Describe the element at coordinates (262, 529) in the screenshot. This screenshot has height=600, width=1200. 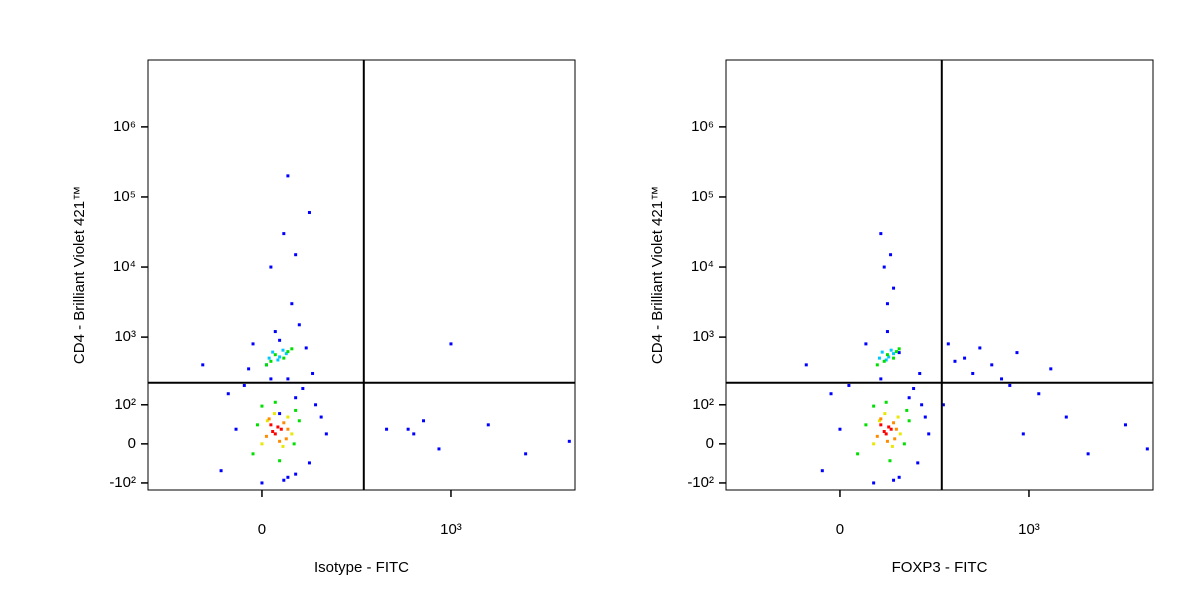
I see `x-tick-label: 0` at that location.